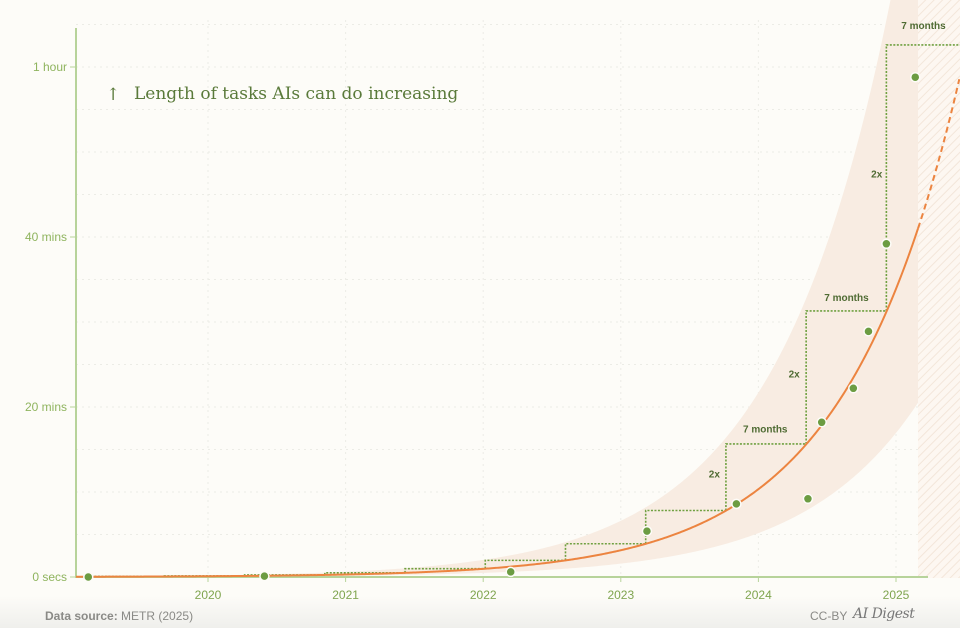 The height and width of the screenshot is (628, 960). Describe the element at coordinates (758, 595) in the screenshot. I see `x-tick-label: 2024` at that location.